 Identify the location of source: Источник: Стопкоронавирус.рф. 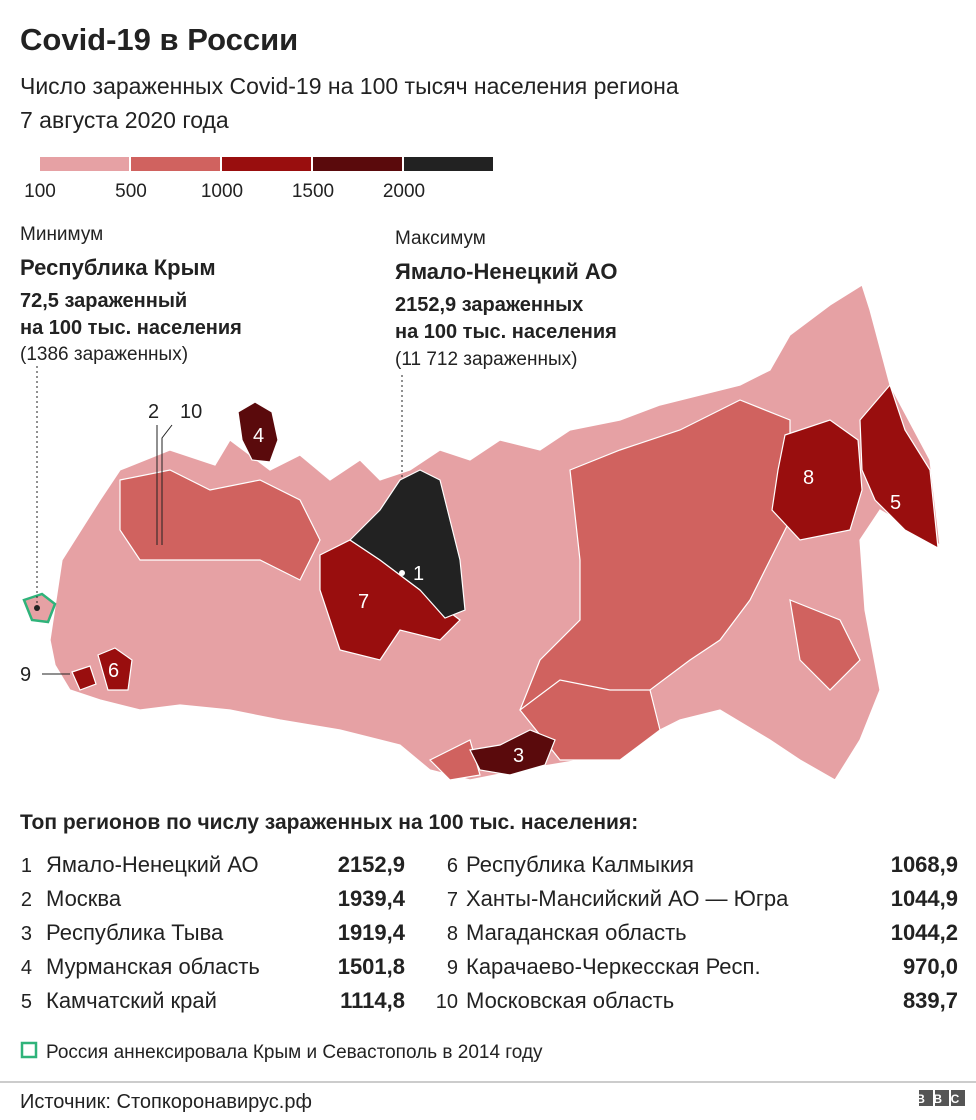
(166, 1102).